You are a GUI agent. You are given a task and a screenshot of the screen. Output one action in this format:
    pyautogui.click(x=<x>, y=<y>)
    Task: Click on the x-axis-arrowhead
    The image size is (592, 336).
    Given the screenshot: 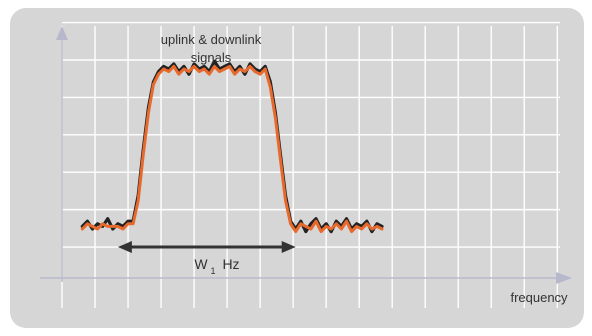 What is the action you would take?
    pyautogui.click(x=564, y=278)
    